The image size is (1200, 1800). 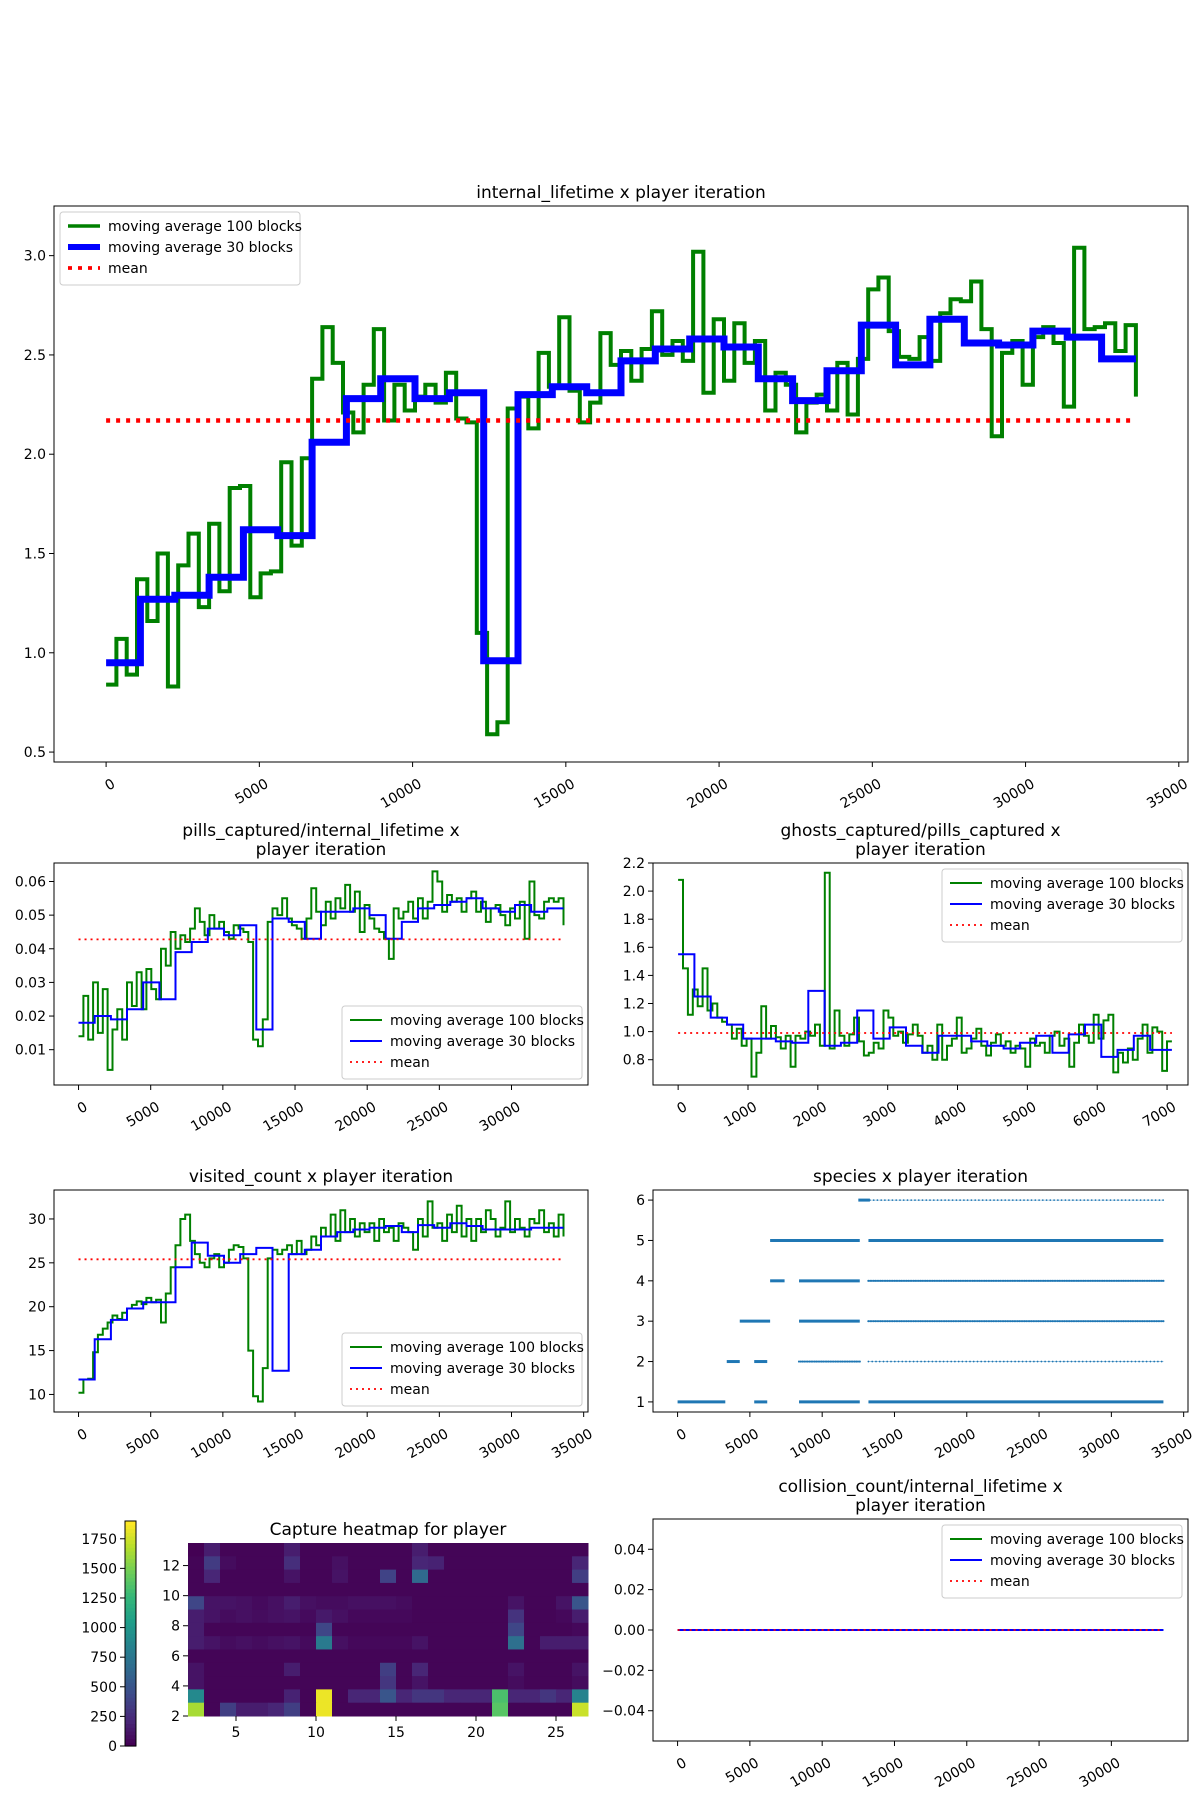 What do you see at coordinates (861, 794) in the screenshot?
I see `lifetime-xtick-label: 25000` at bounding box center [861, 794].